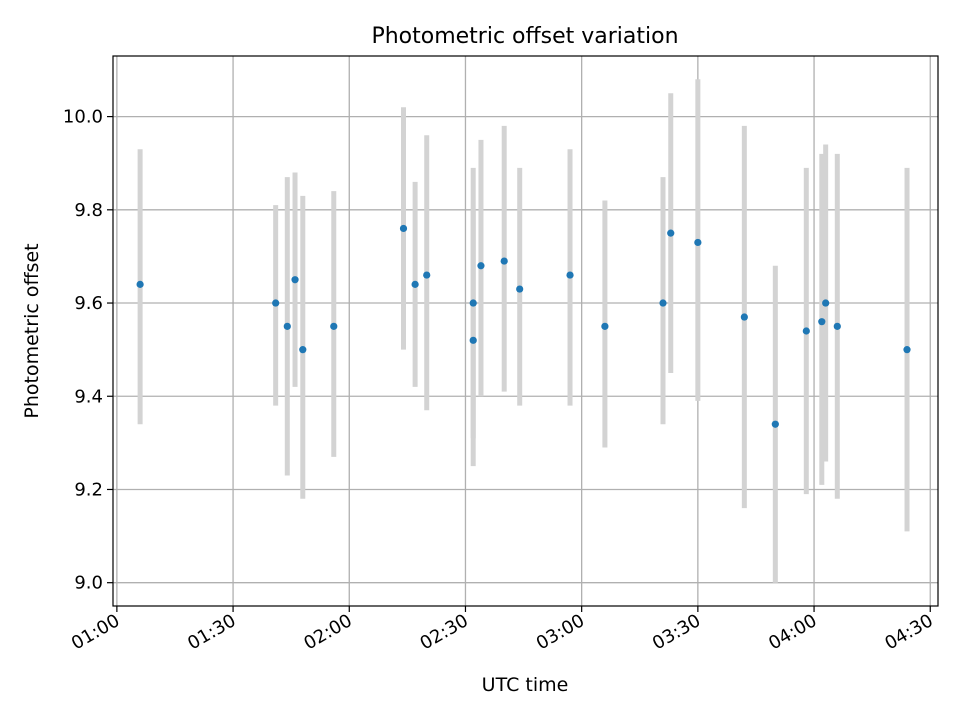  I want to click on y-tick-label: 10.0, so click(83, 117).